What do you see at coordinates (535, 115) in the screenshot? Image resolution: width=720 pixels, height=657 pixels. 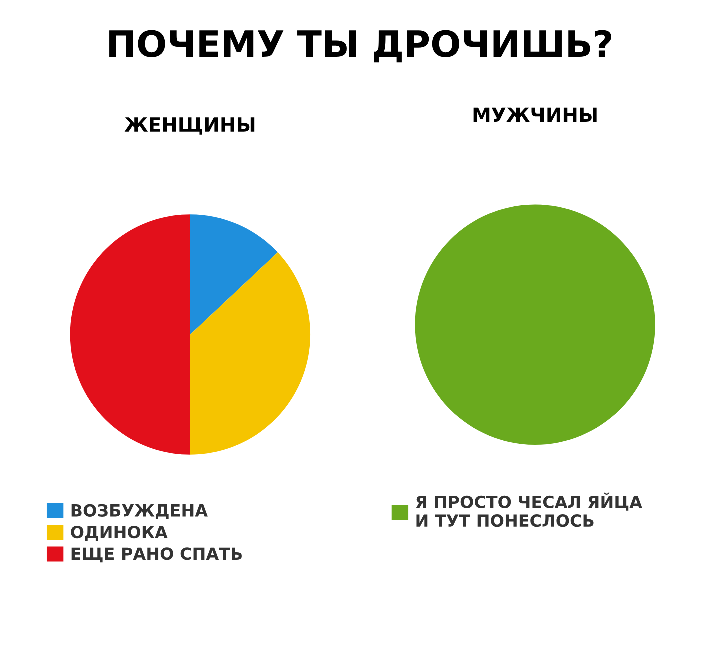 I see `chart-subtitle: МУЖЧИНЫ` at bounding box center [535, 115].